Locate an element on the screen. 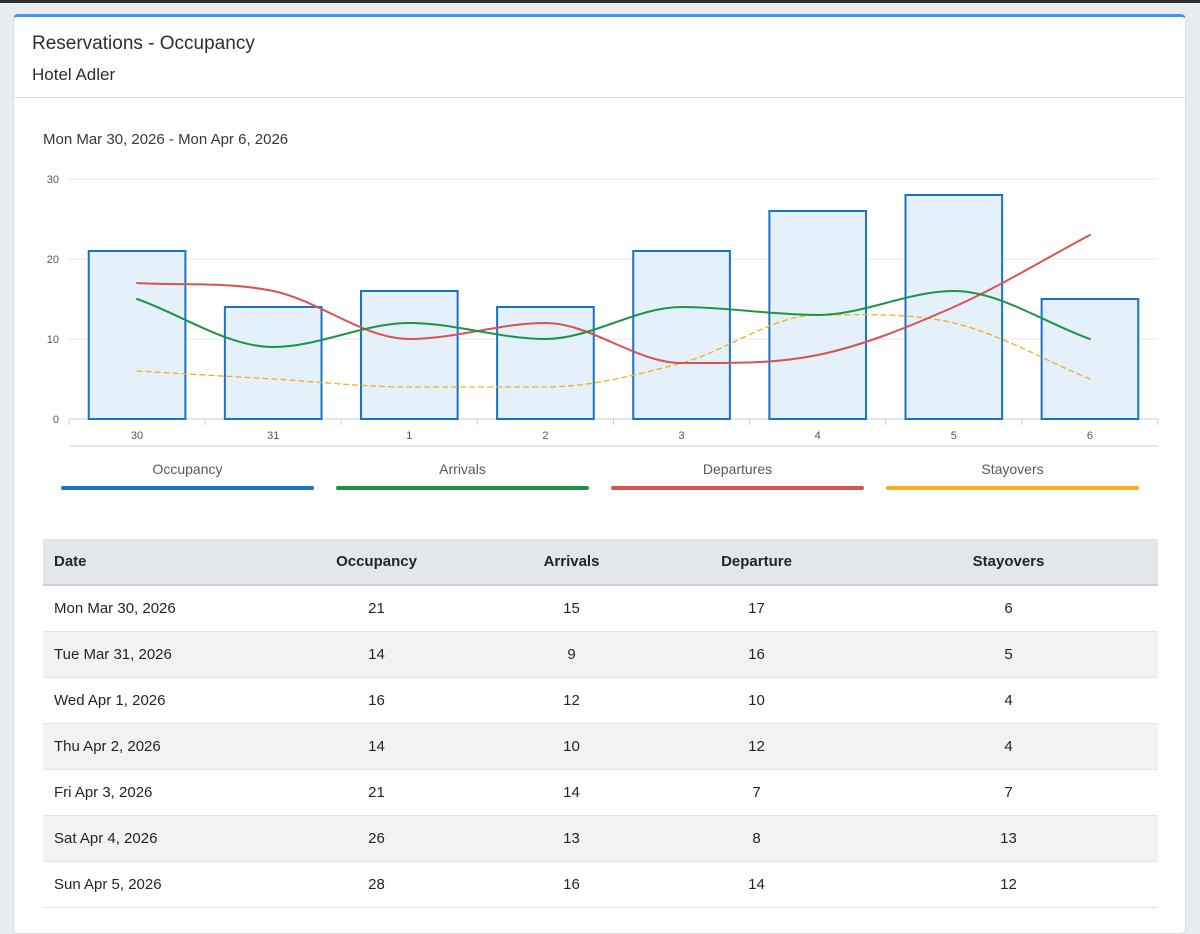 This screenshot has width=1200, height=934. cell-date: Mon Mar 30, 2026 is located at coordinates (153, 608).